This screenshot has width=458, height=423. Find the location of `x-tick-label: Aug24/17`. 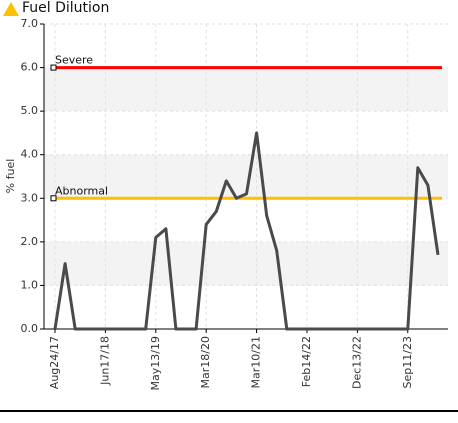

x-tick-label: Aug24/17 is located at coordinates (54, 362).